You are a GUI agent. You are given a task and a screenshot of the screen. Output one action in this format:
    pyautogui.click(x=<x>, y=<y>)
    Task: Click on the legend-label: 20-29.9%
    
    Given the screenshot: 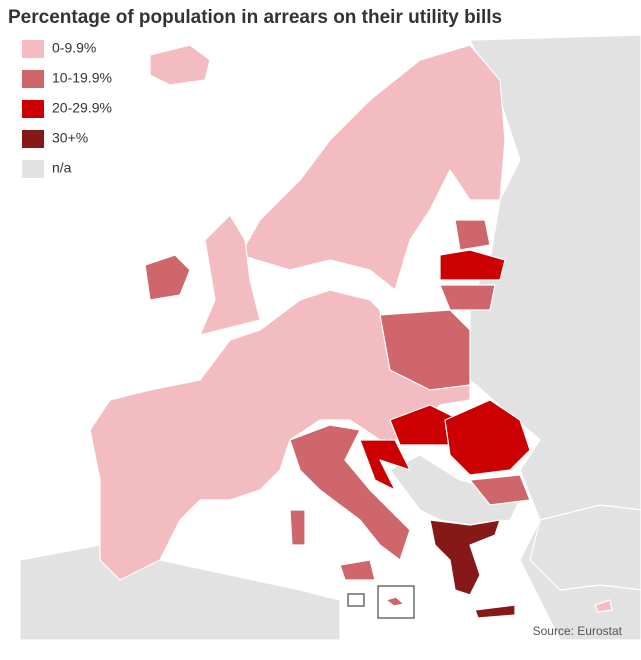 What is the action you would take?
    pyautogui.click(x=82, y=108)
    